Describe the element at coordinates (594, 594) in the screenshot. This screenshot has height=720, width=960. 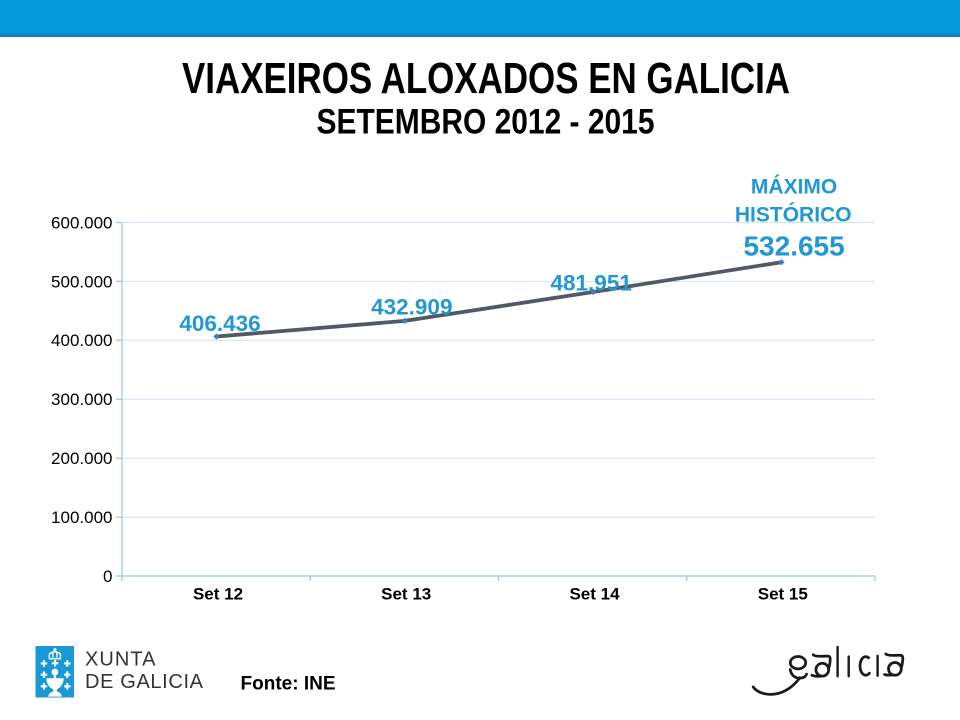
I see `svg-text: Set 14` at that location.